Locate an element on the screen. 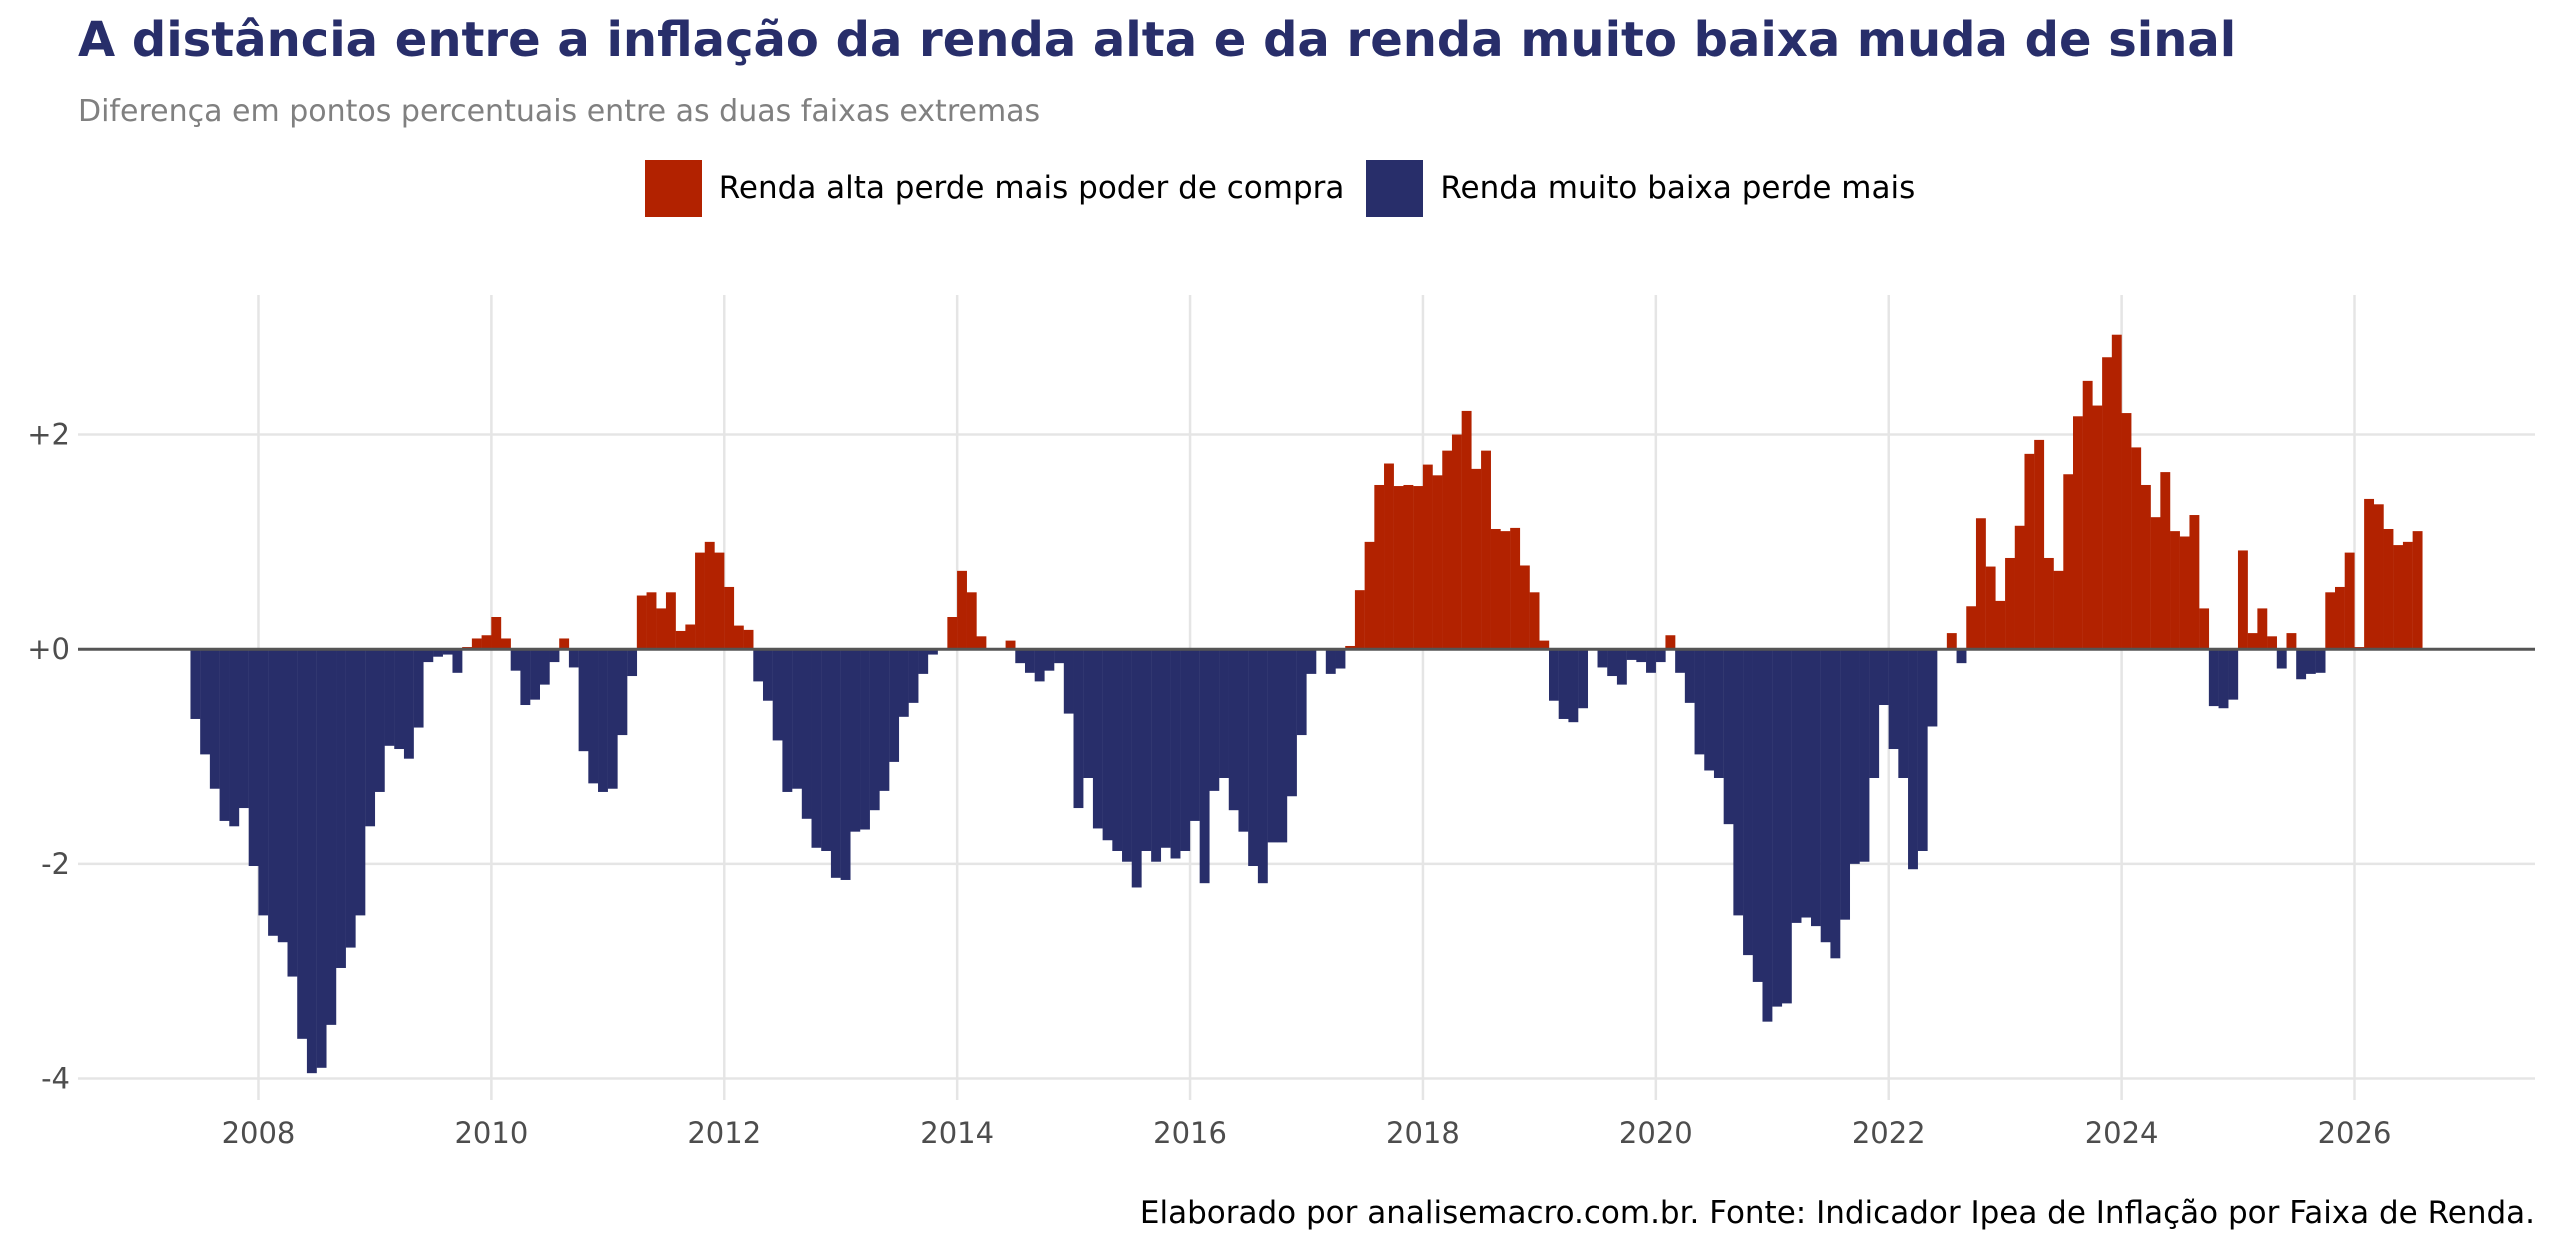 This screenshot has width=2560, height=1257. legend-label-negative: Renda muito baixa perde mais is located at coordinates (1678, 188).